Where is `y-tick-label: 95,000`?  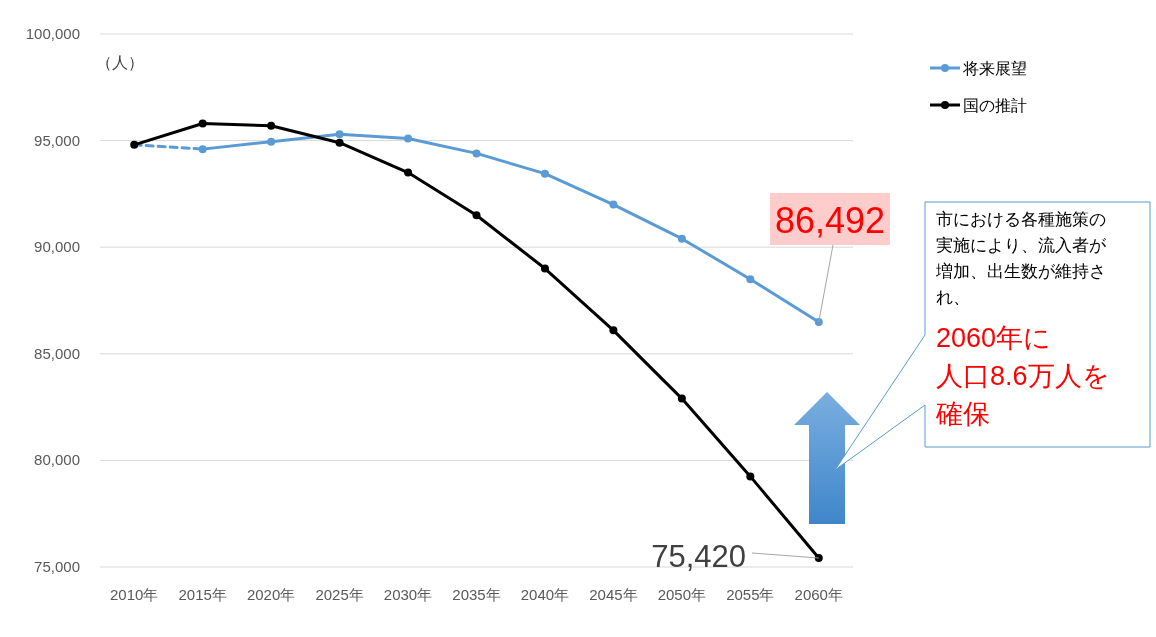
y-tick-label: 95,000 is located at coordinates (57, 140).